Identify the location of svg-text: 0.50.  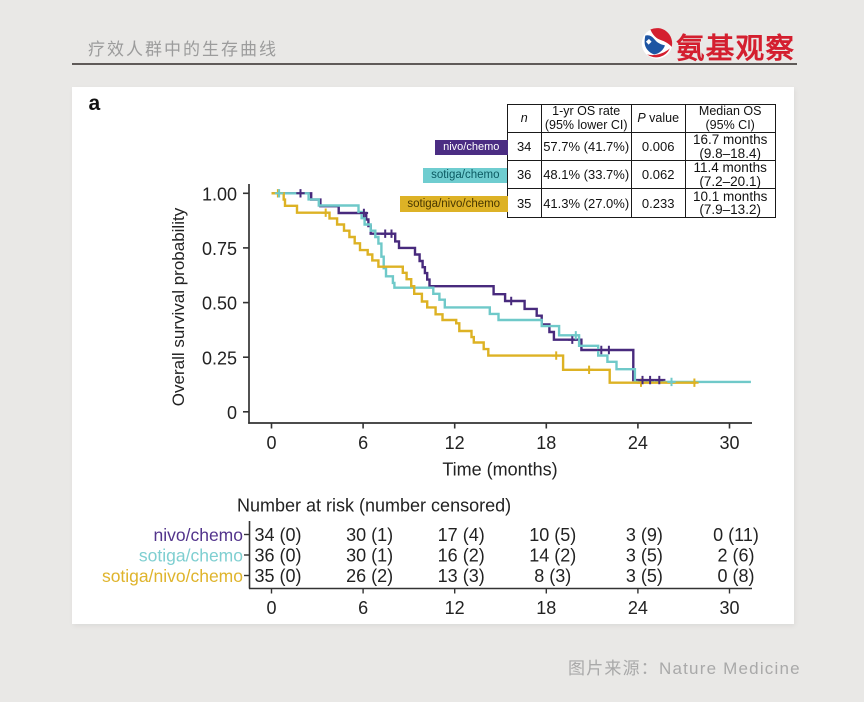
(219, 304).